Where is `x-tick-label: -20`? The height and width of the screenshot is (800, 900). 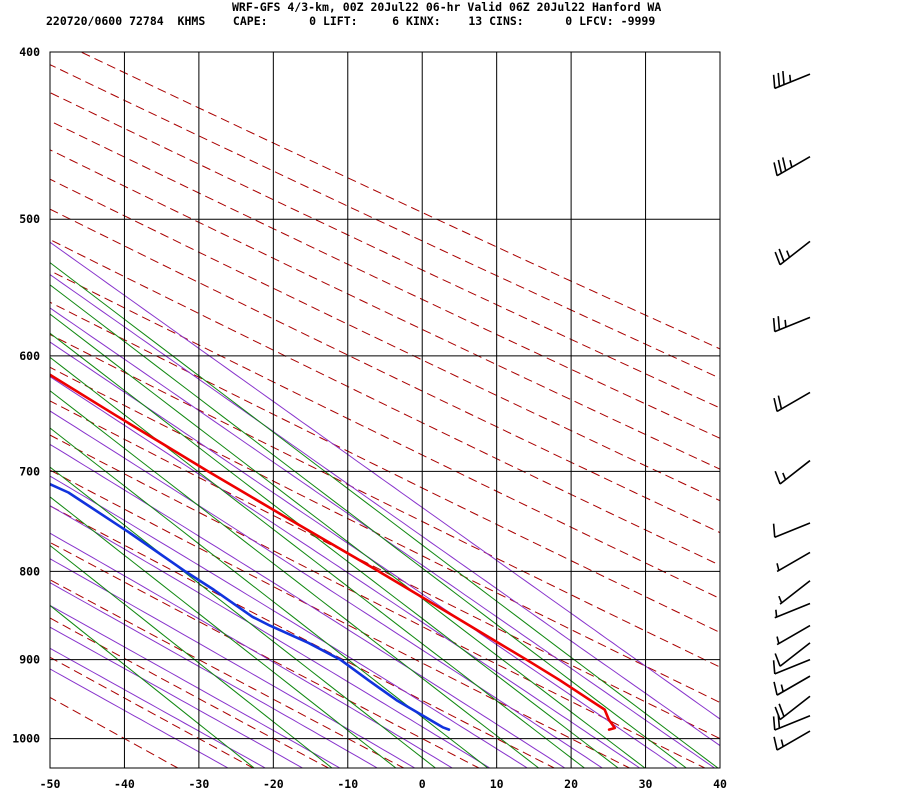 x-tick-label: -20 is located at coordinates (273, 784).